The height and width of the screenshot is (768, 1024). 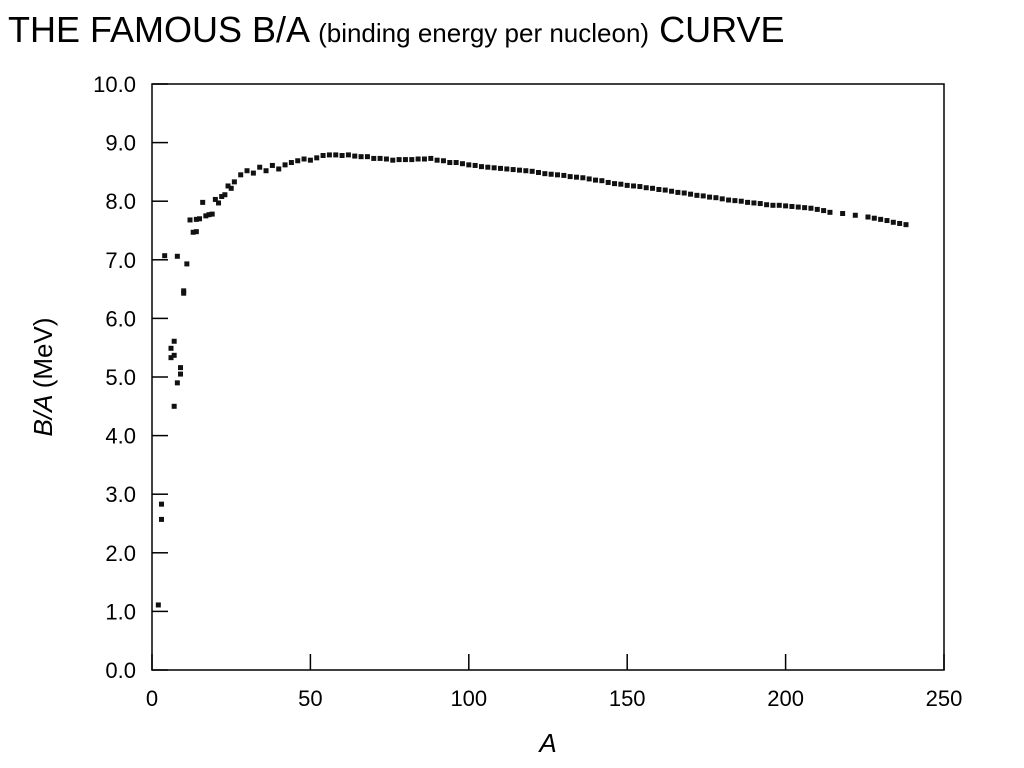 What do you see at coordinates (120, 494) in the screenshot?
I see `y-tick-label: 3.0` at bounding box center [120, 494].